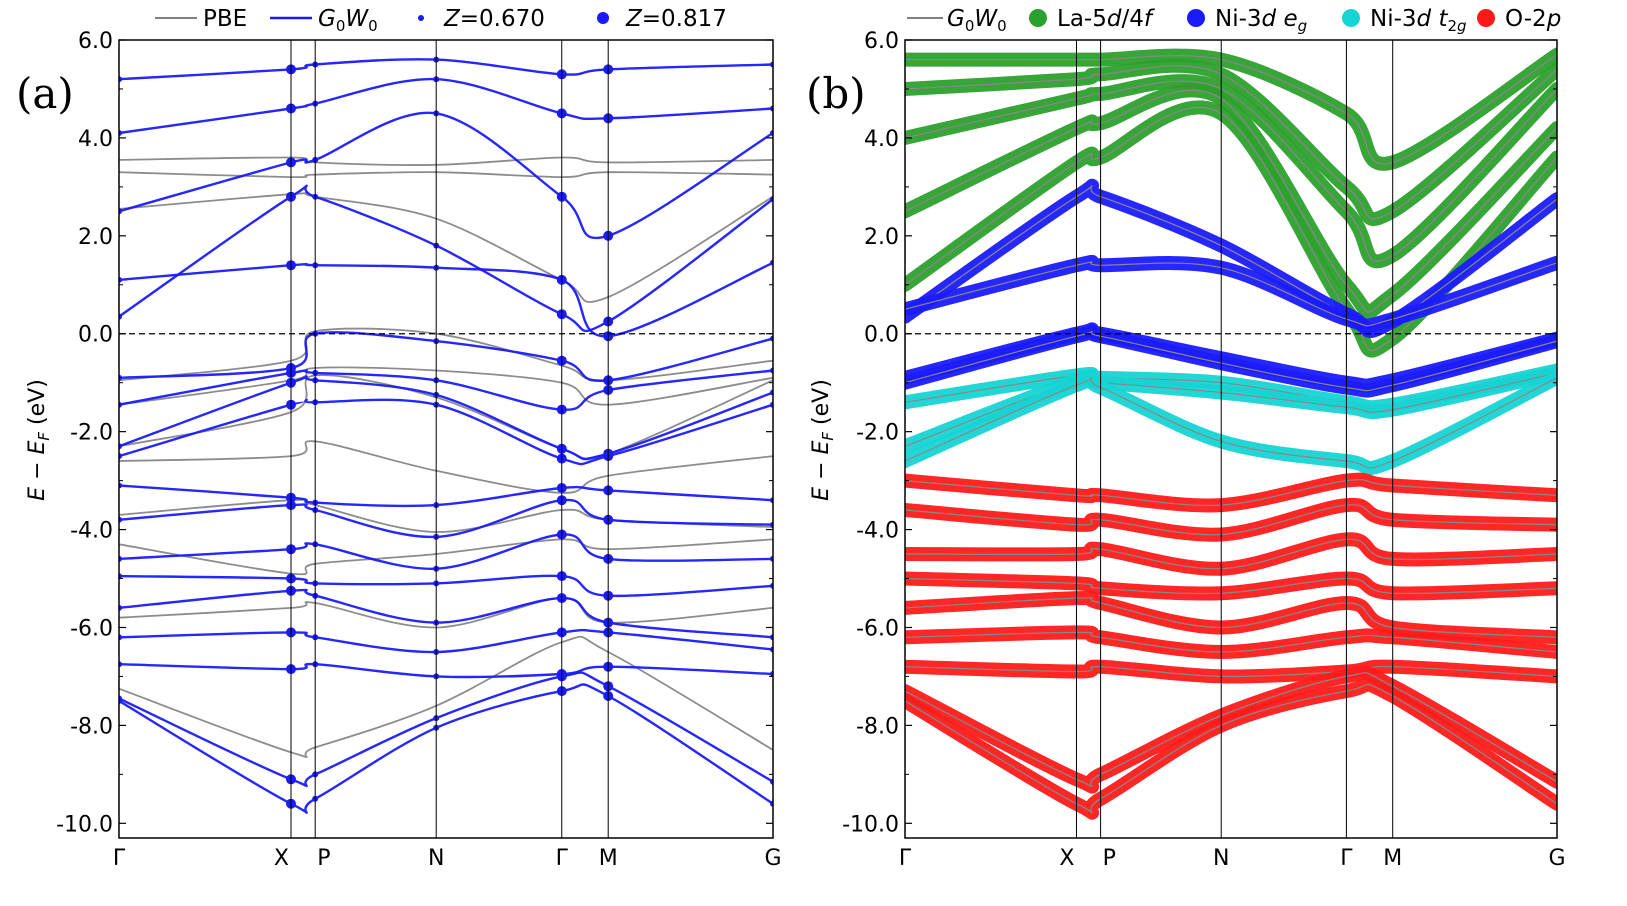  I want to click on legend-t2g-dot, so click(1351, 18).